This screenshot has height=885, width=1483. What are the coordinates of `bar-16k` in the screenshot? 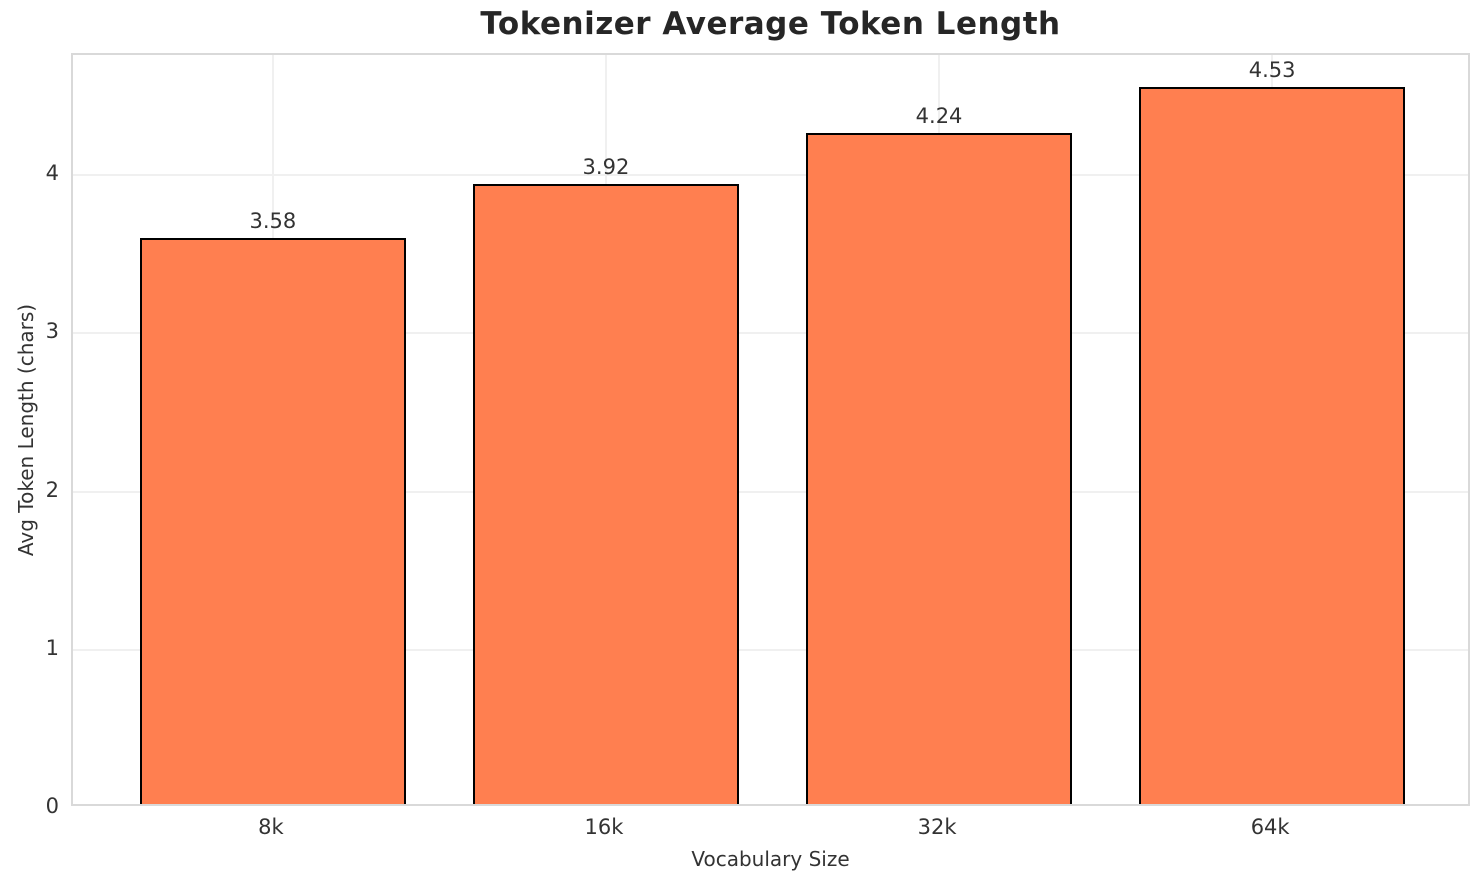 It's located at (606, 493).